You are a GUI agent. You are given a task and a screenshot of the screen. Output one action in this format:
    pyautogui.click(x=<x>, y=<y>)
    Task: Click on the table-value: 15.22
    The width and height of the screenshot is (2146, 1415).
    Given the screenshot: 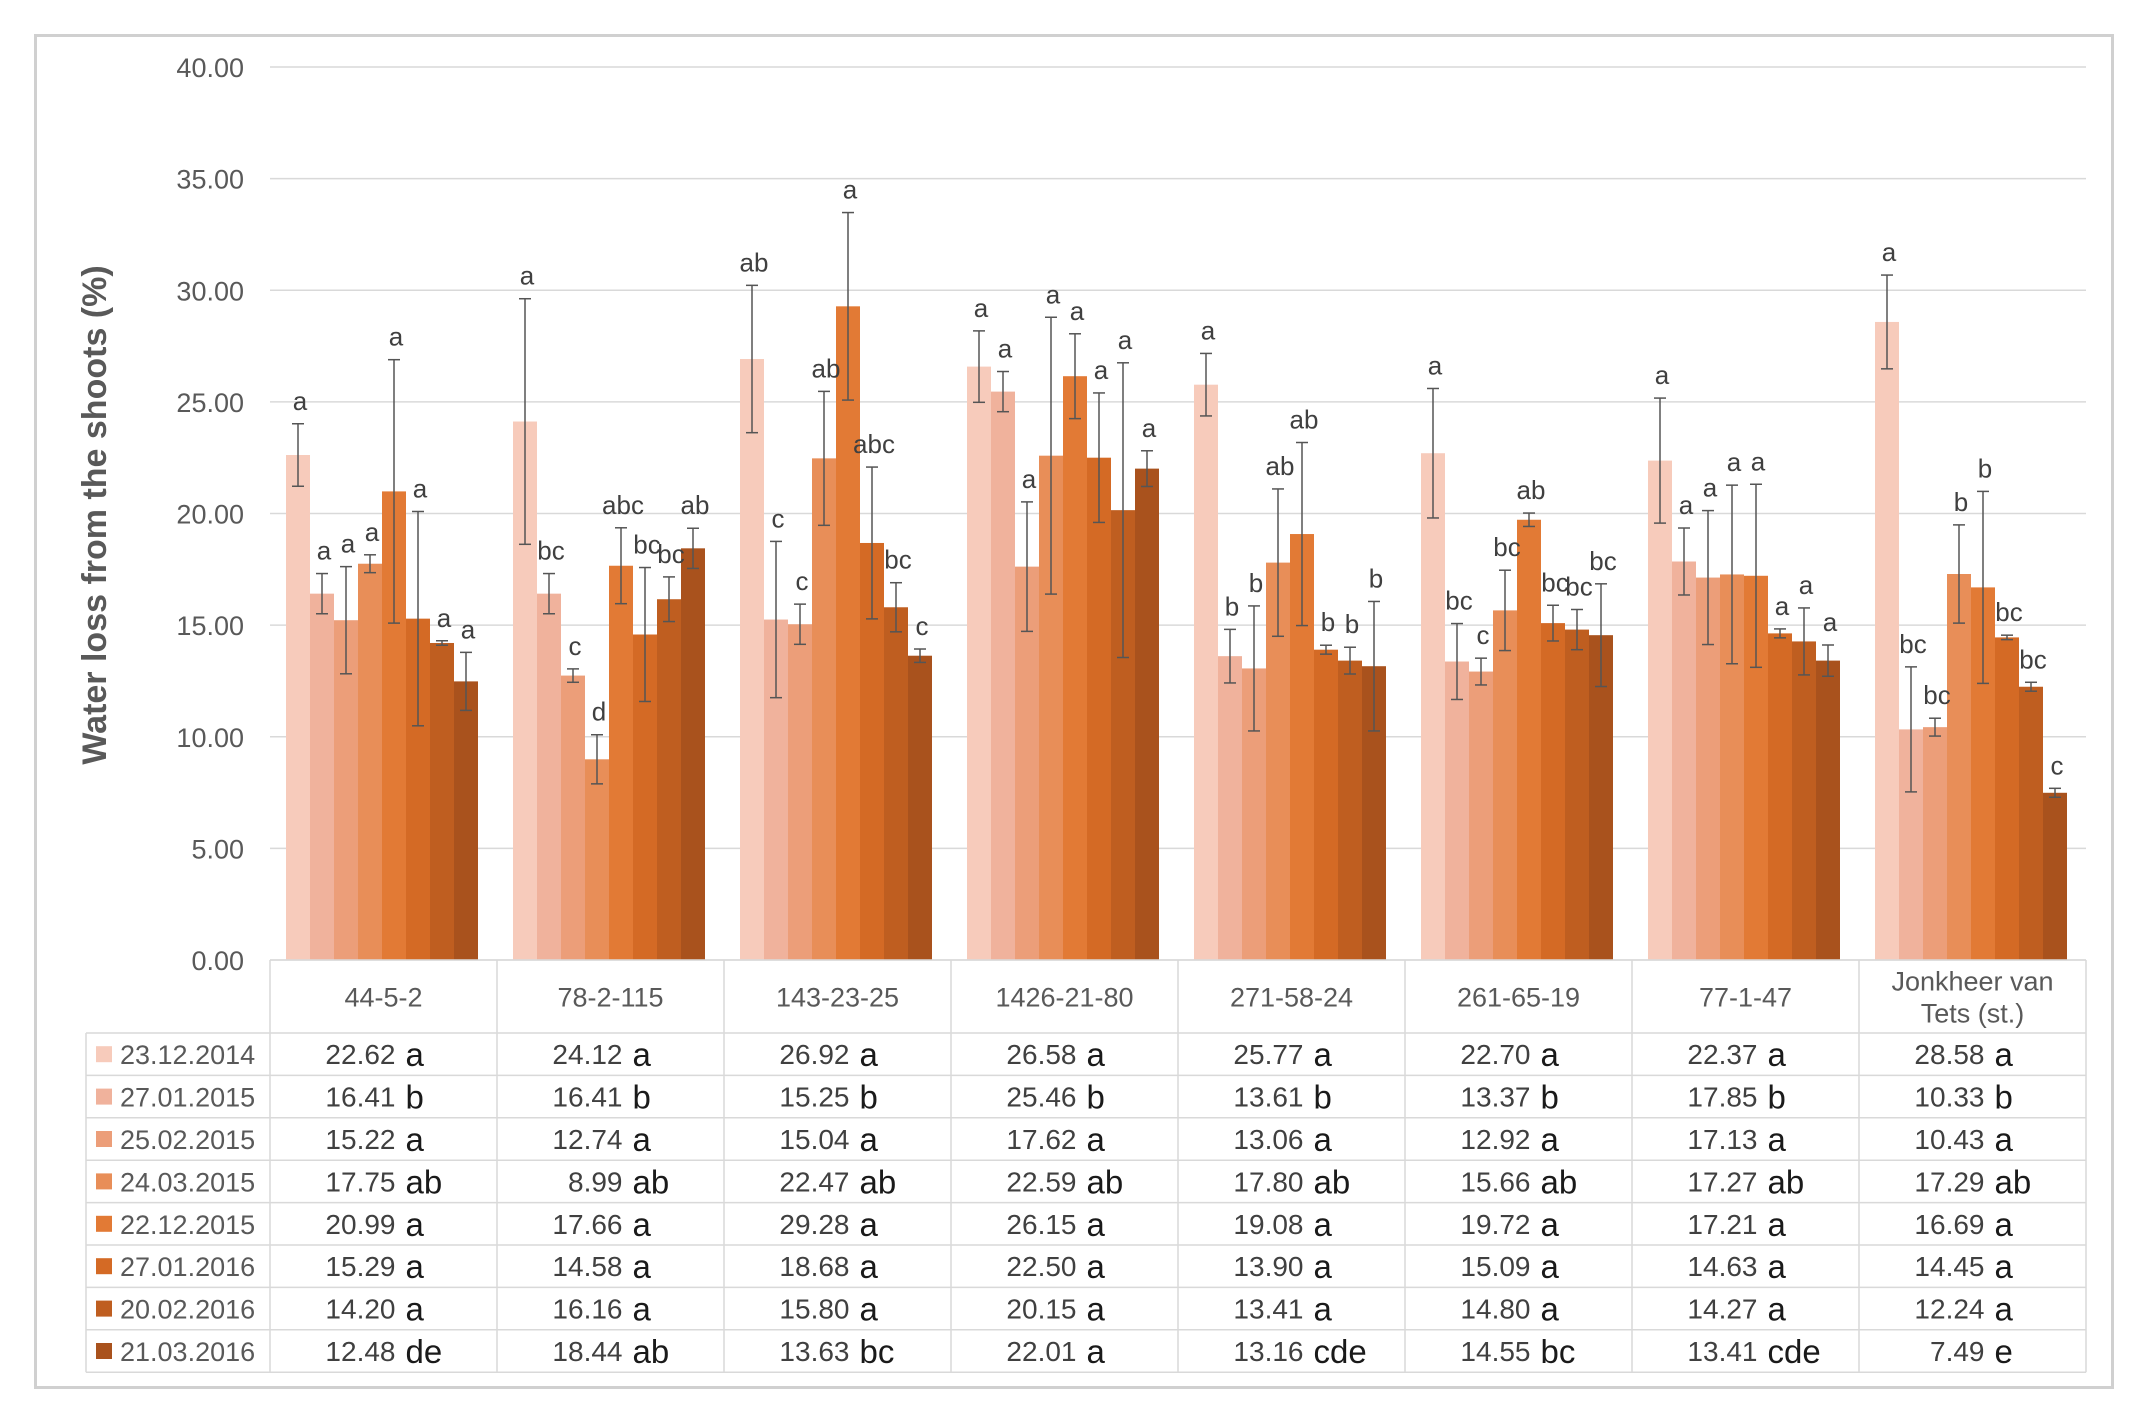 What is the action you would take?
    pyautogui.click(x=360, y=1139)
    